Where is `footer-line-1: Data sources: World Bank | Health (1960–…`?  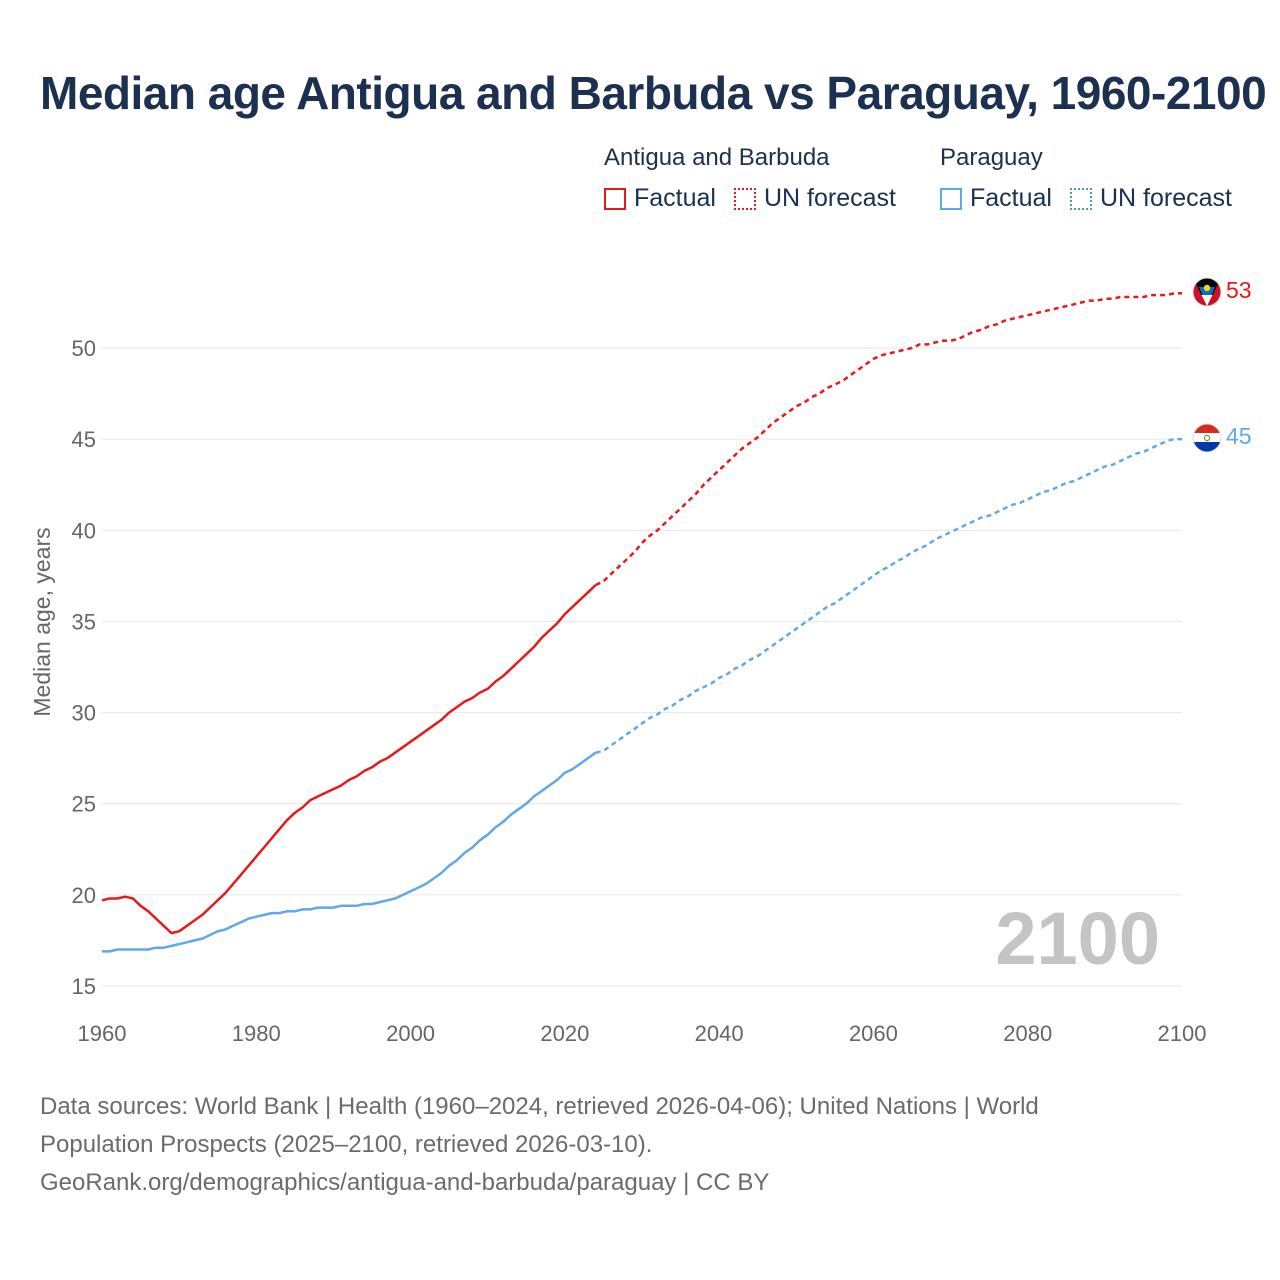 footer-line-1: Data sources: World Bank | Health (1960–… is located at coordinates (539, 1106).